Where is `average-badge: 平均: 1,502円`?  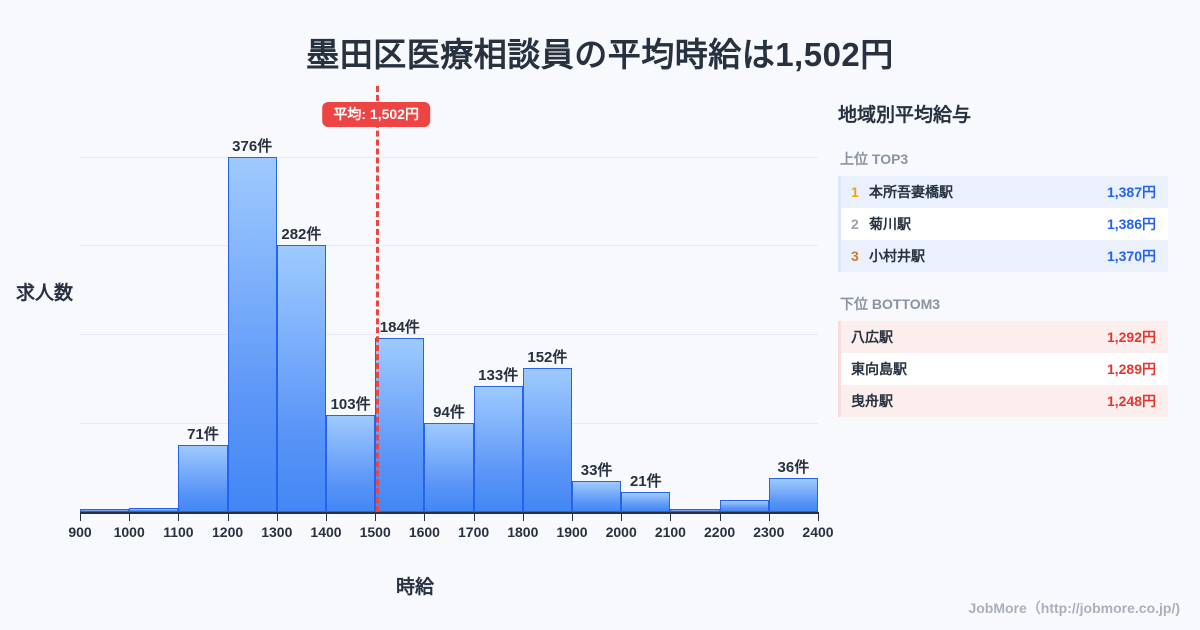 average-badge: 平均: 1,502円 is located at coordinates (376, 114).